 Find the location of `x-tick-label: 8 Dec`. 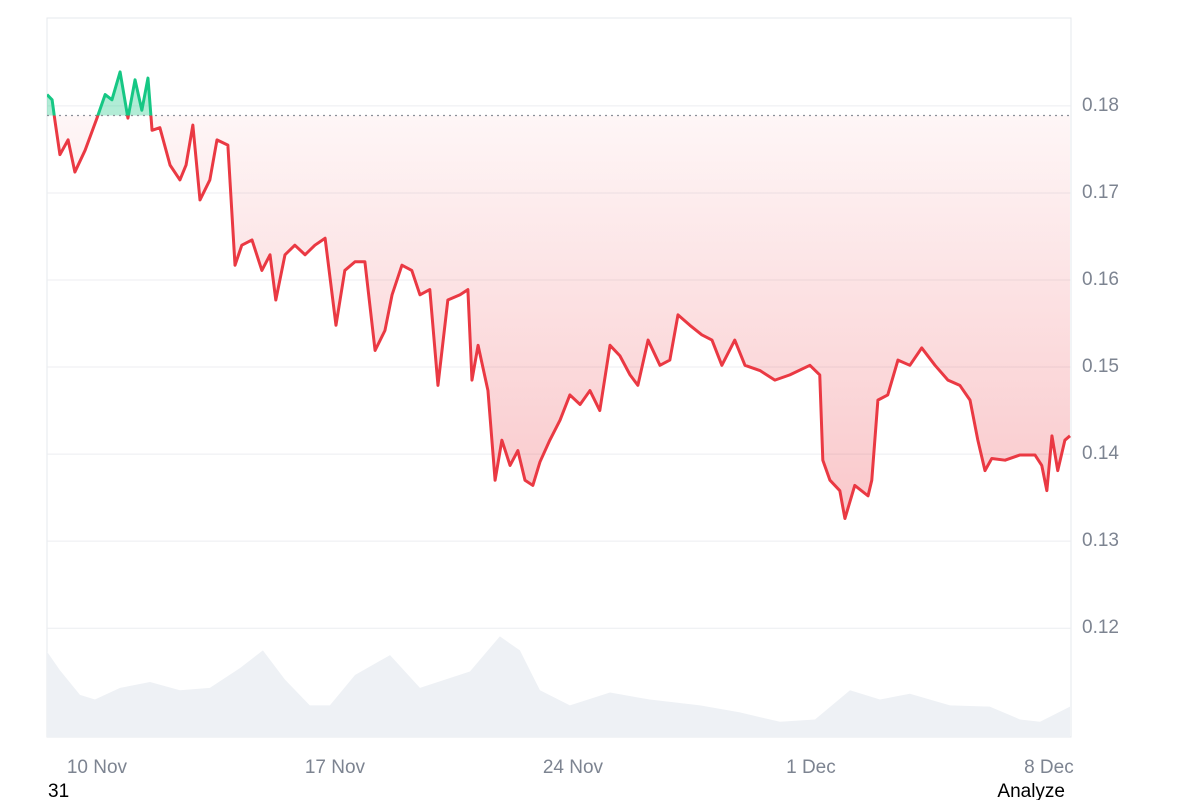

x-tick-label: 8 Dec is located at coordinates (1049, 767).